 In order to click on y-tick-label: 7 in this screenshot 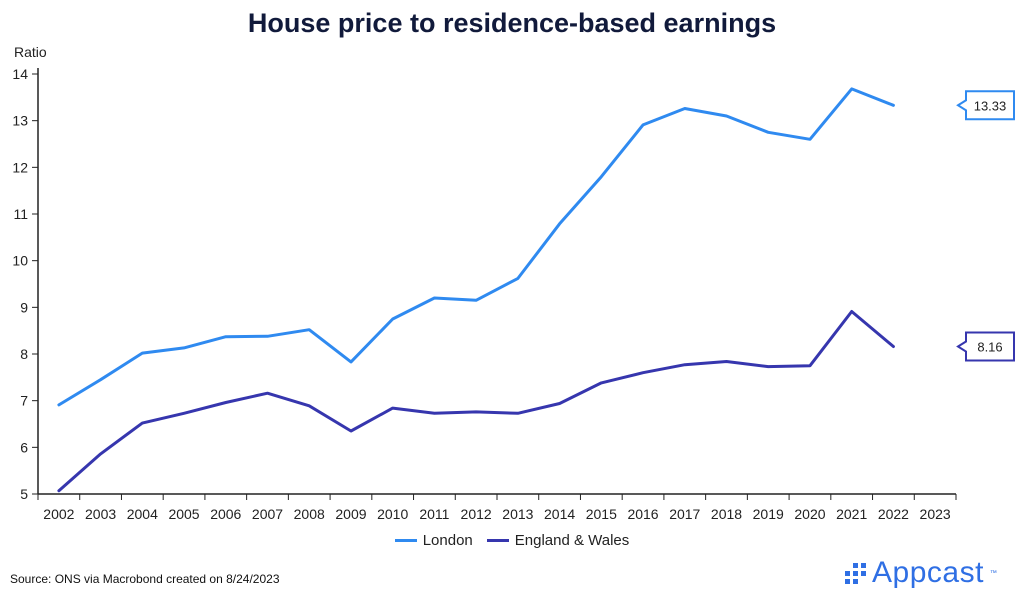, I will do `click(24, 401)`.